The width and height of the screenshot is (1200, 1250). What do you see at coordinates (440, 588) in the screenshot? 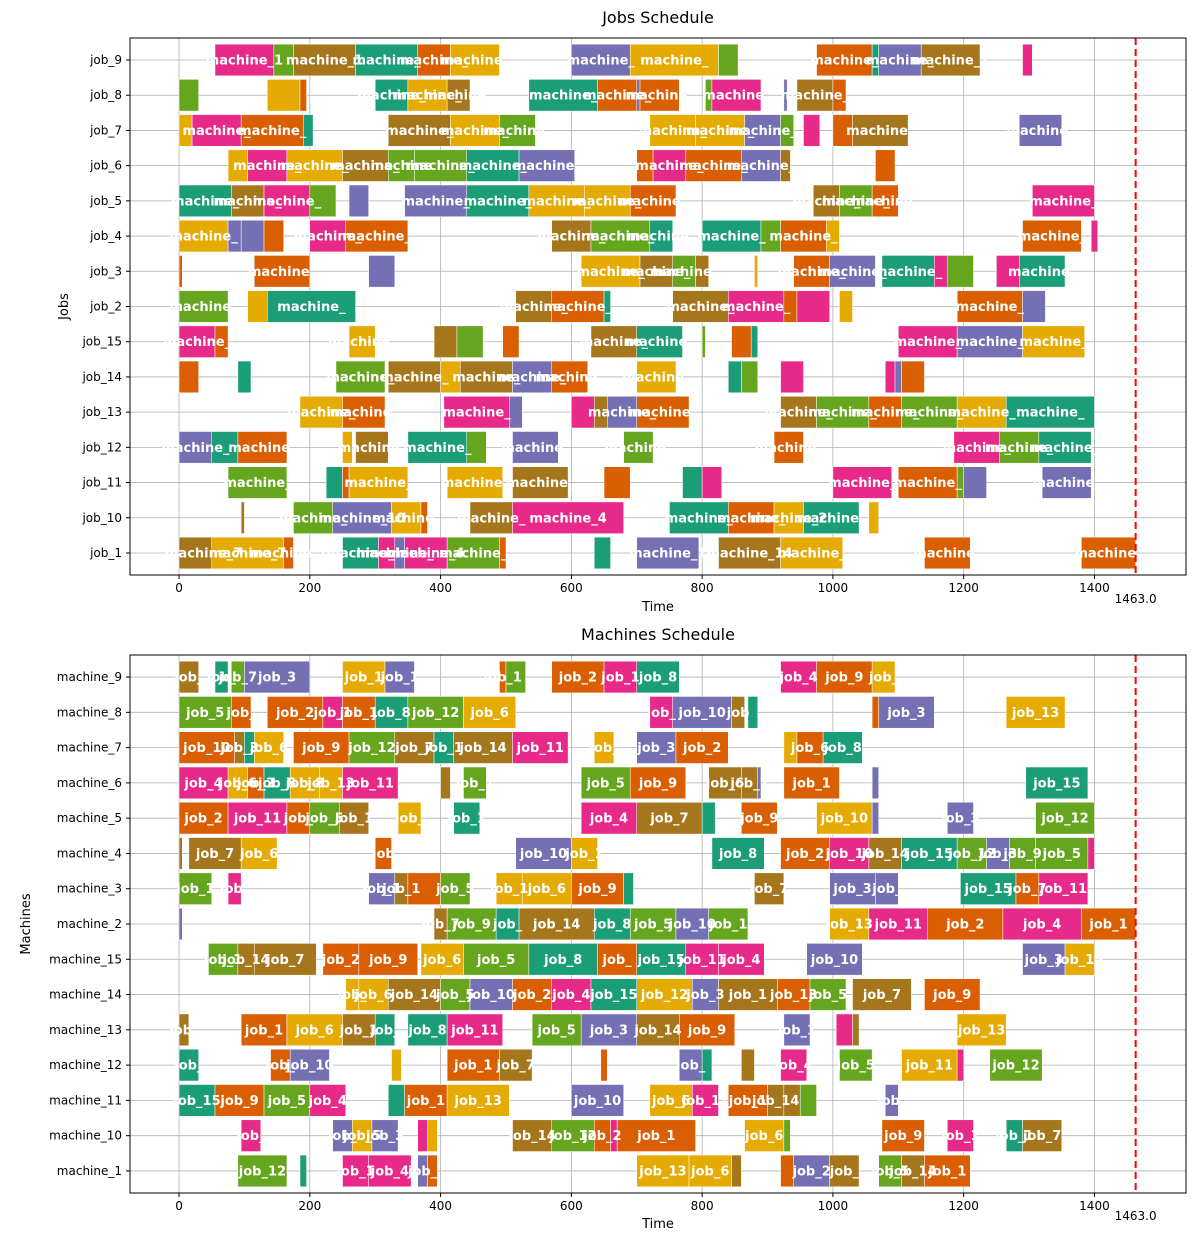
I see `x-tick-label: 400` at bounding box center [440, 588].